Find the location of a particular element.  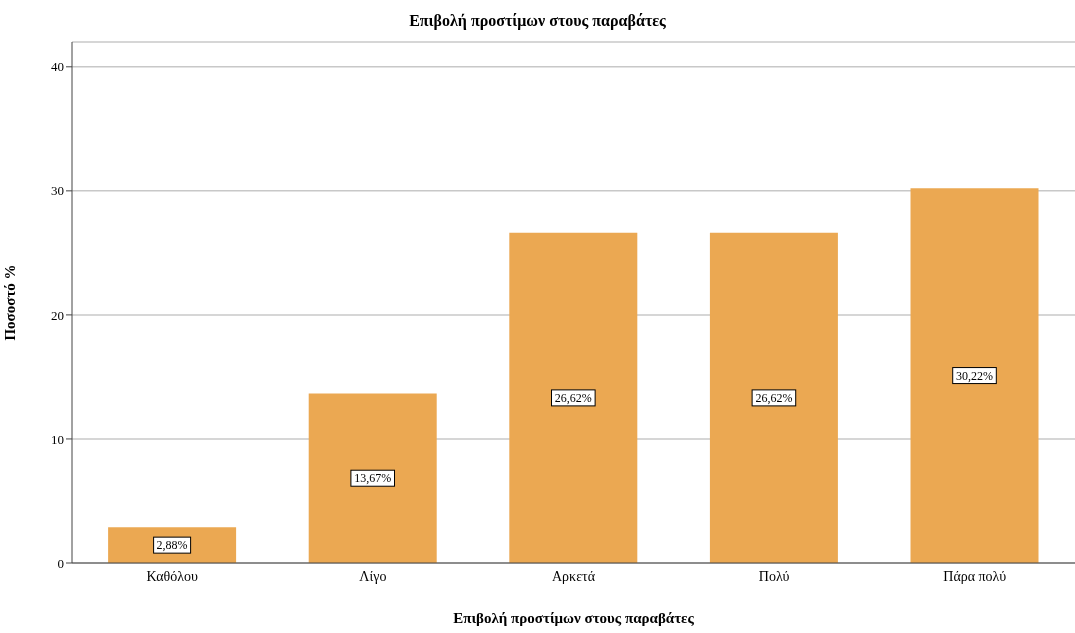

x-tick-label: Καθόλου is located at coordinates (172, 576).